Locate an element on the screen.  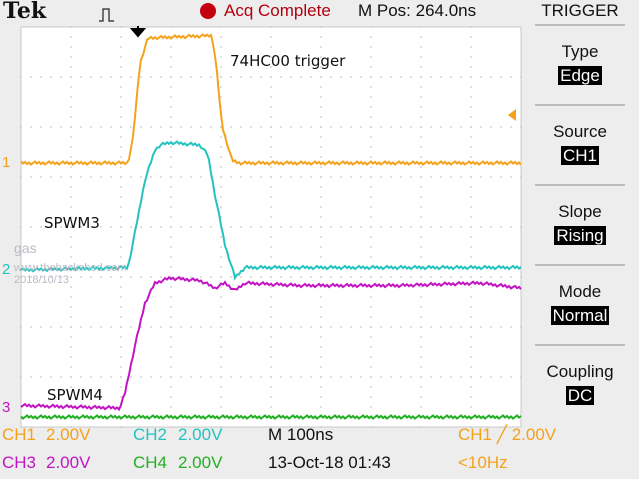
slope-value: Rising is located at coordinates (580, 235).